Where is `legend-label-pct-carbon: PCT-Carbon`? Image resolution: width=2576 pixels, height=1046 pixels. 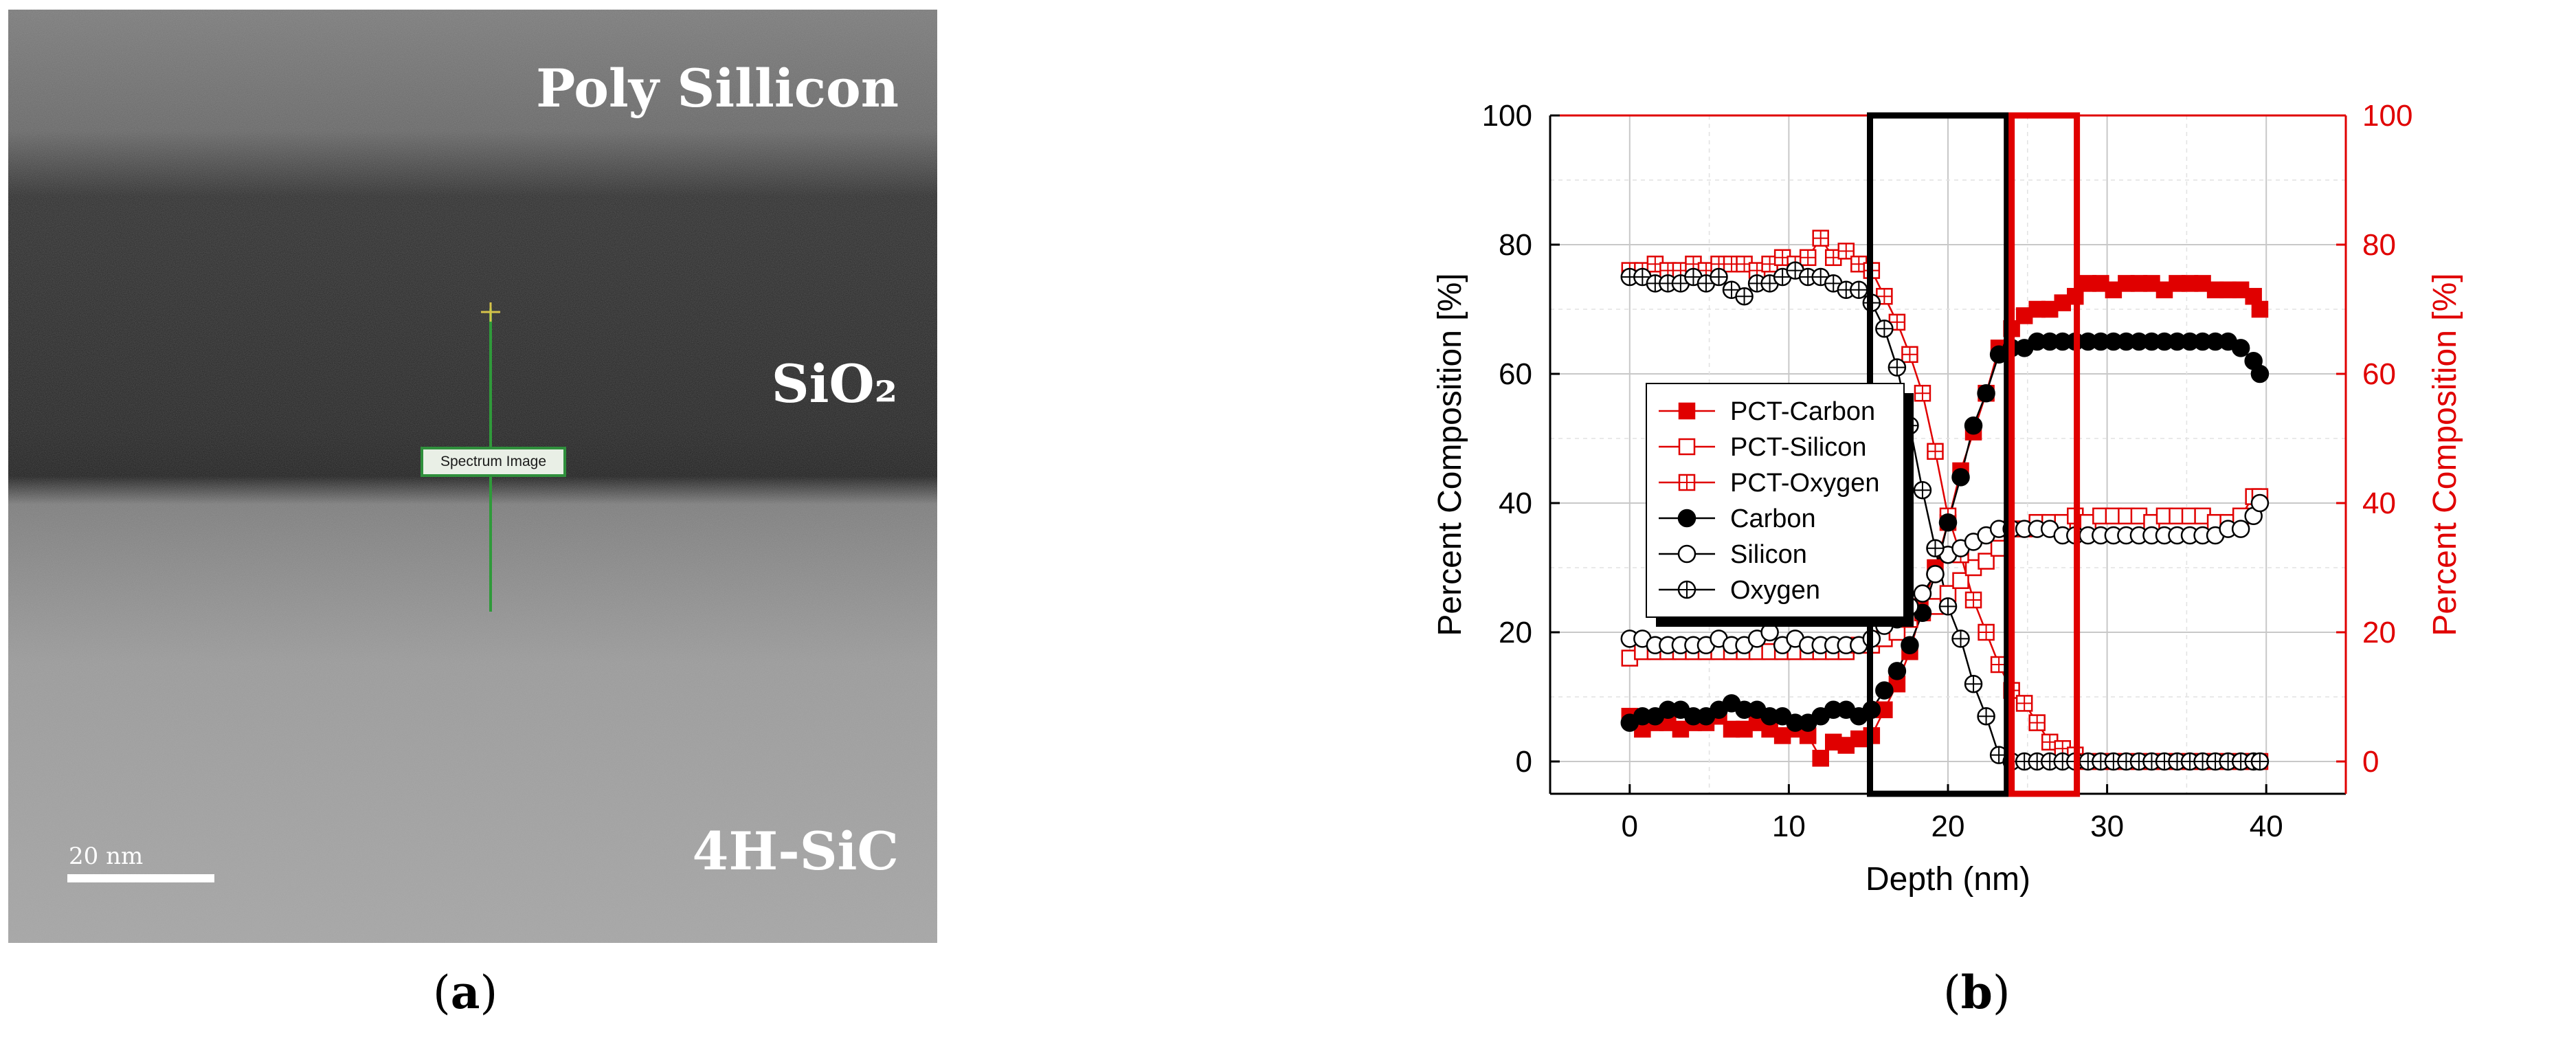 legend-label-pct-carbon: PCT-Carbon is located at coordinates (1802, 411).